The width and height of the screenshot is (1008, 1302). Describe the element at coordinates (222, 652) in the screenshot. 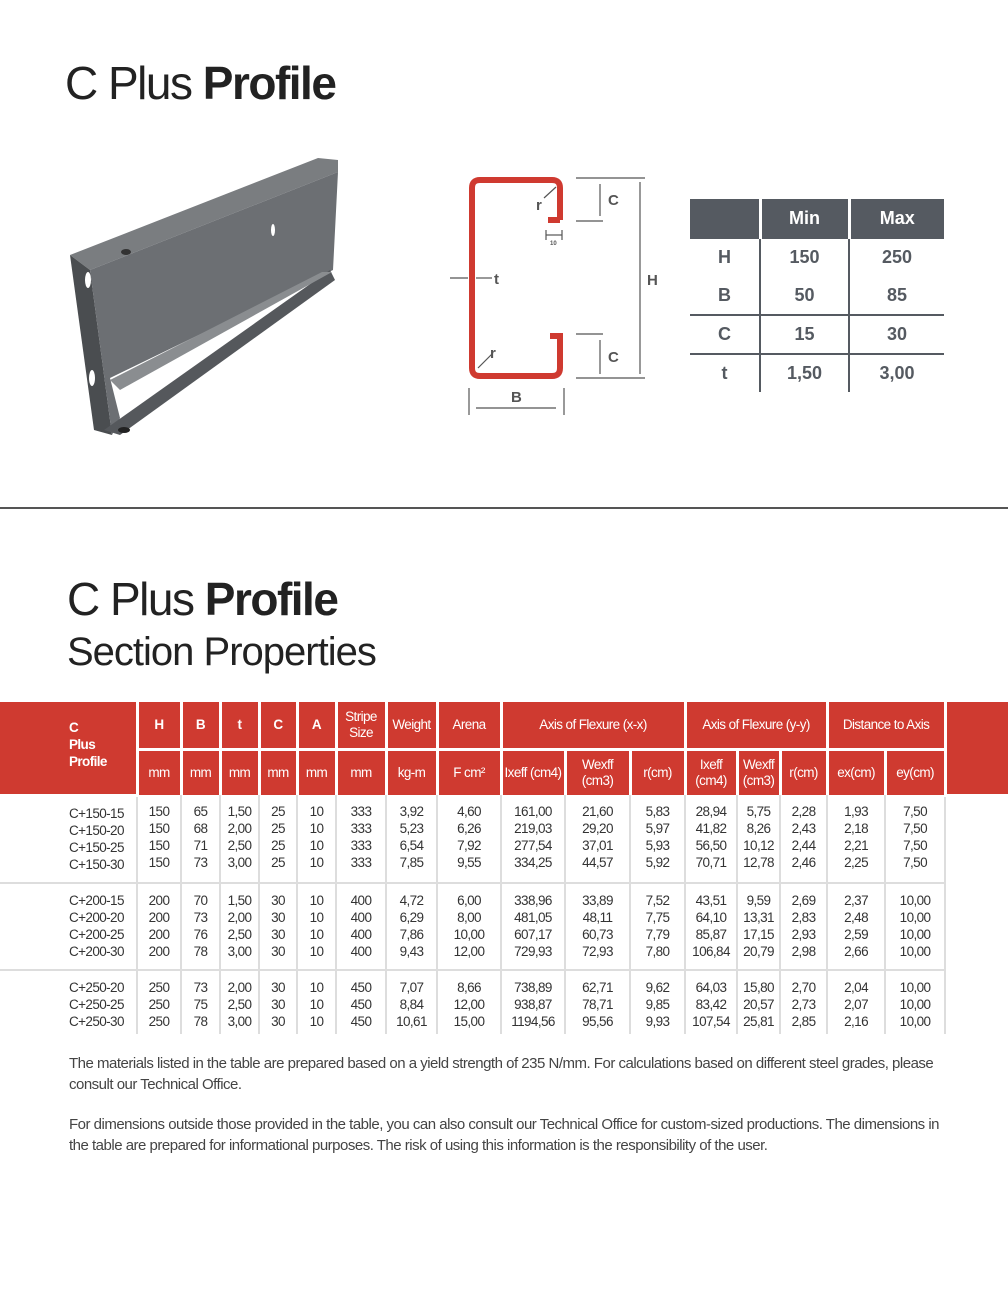

I see `section-subtitle: Section Properties` at that location.